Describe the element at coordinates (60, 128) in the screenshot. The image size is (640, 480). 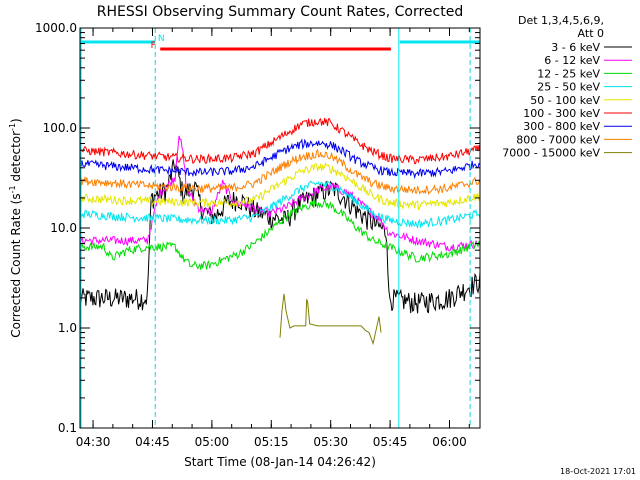
I see `y-tick-label-1: 100.0` at that location.